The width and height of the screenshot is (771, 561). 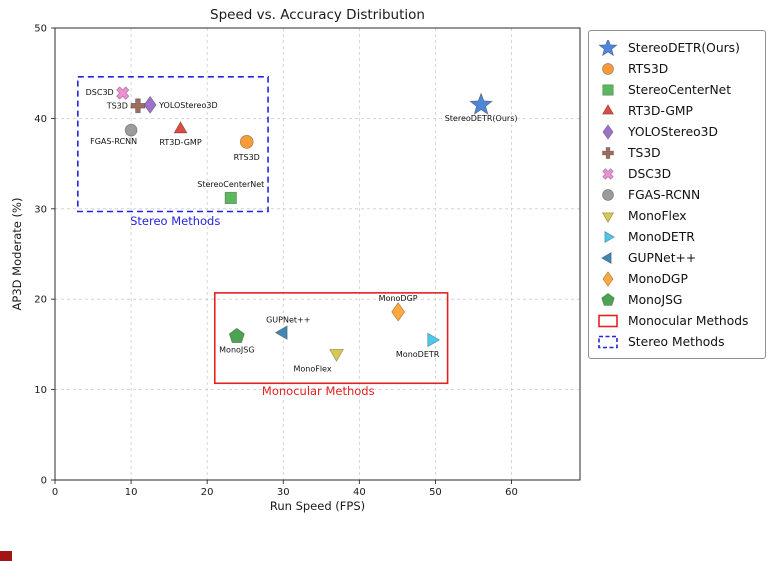 I want to click on triangle-right-marker-icon, so click(x=610, y=236).